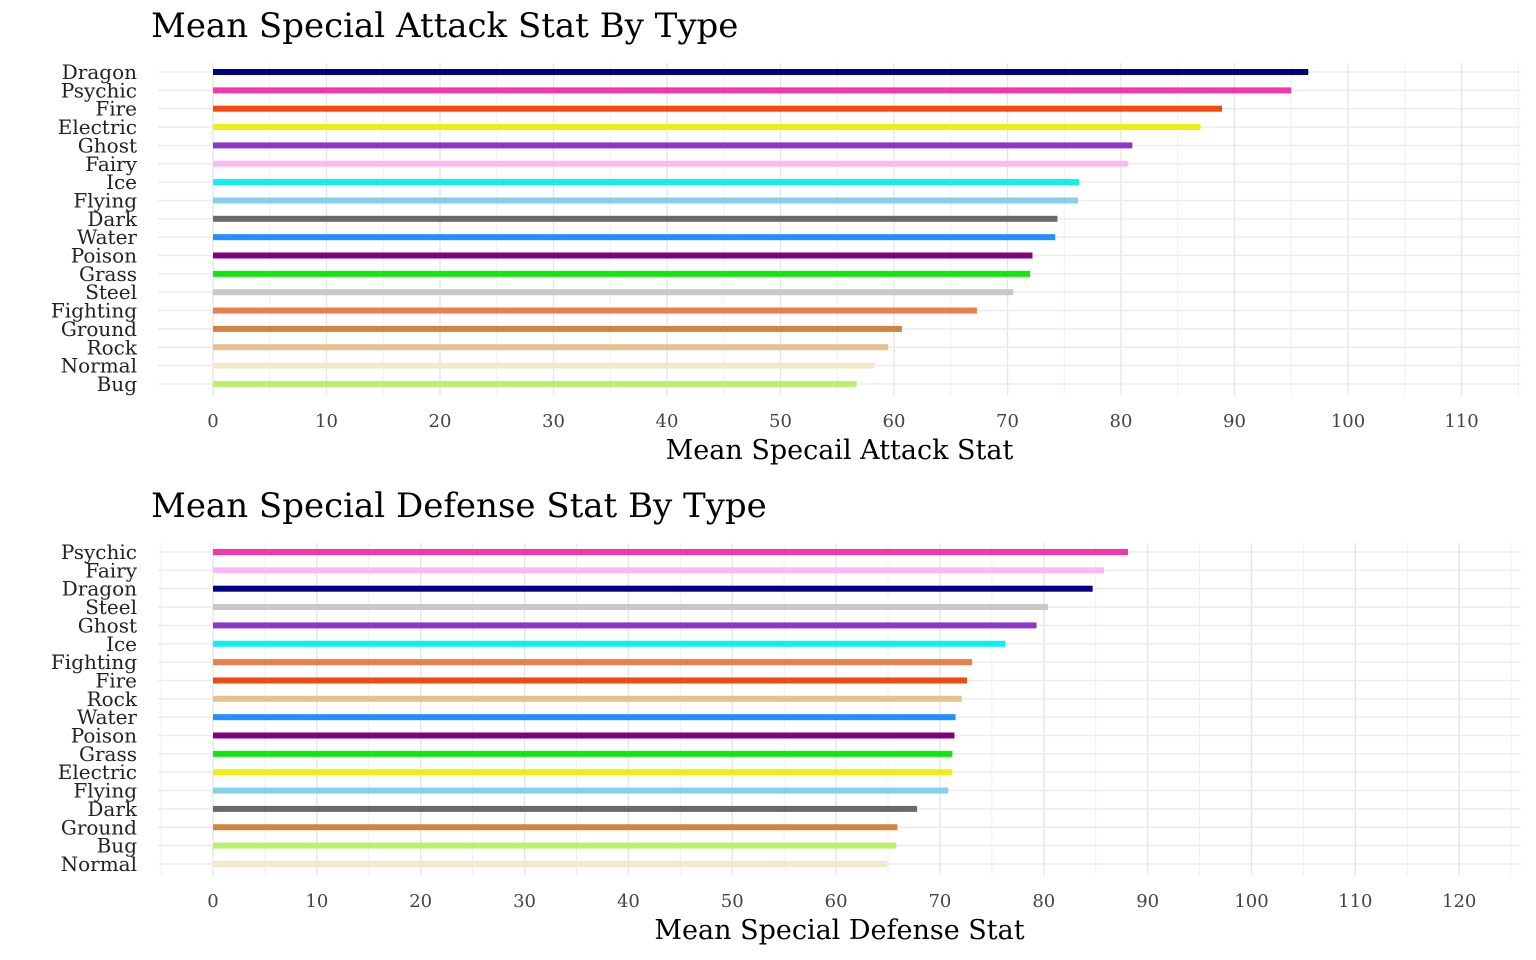 The height and width of the screenshot is (960, 1536). I want to click on x-tick-label: 120, so click(1459, 901).